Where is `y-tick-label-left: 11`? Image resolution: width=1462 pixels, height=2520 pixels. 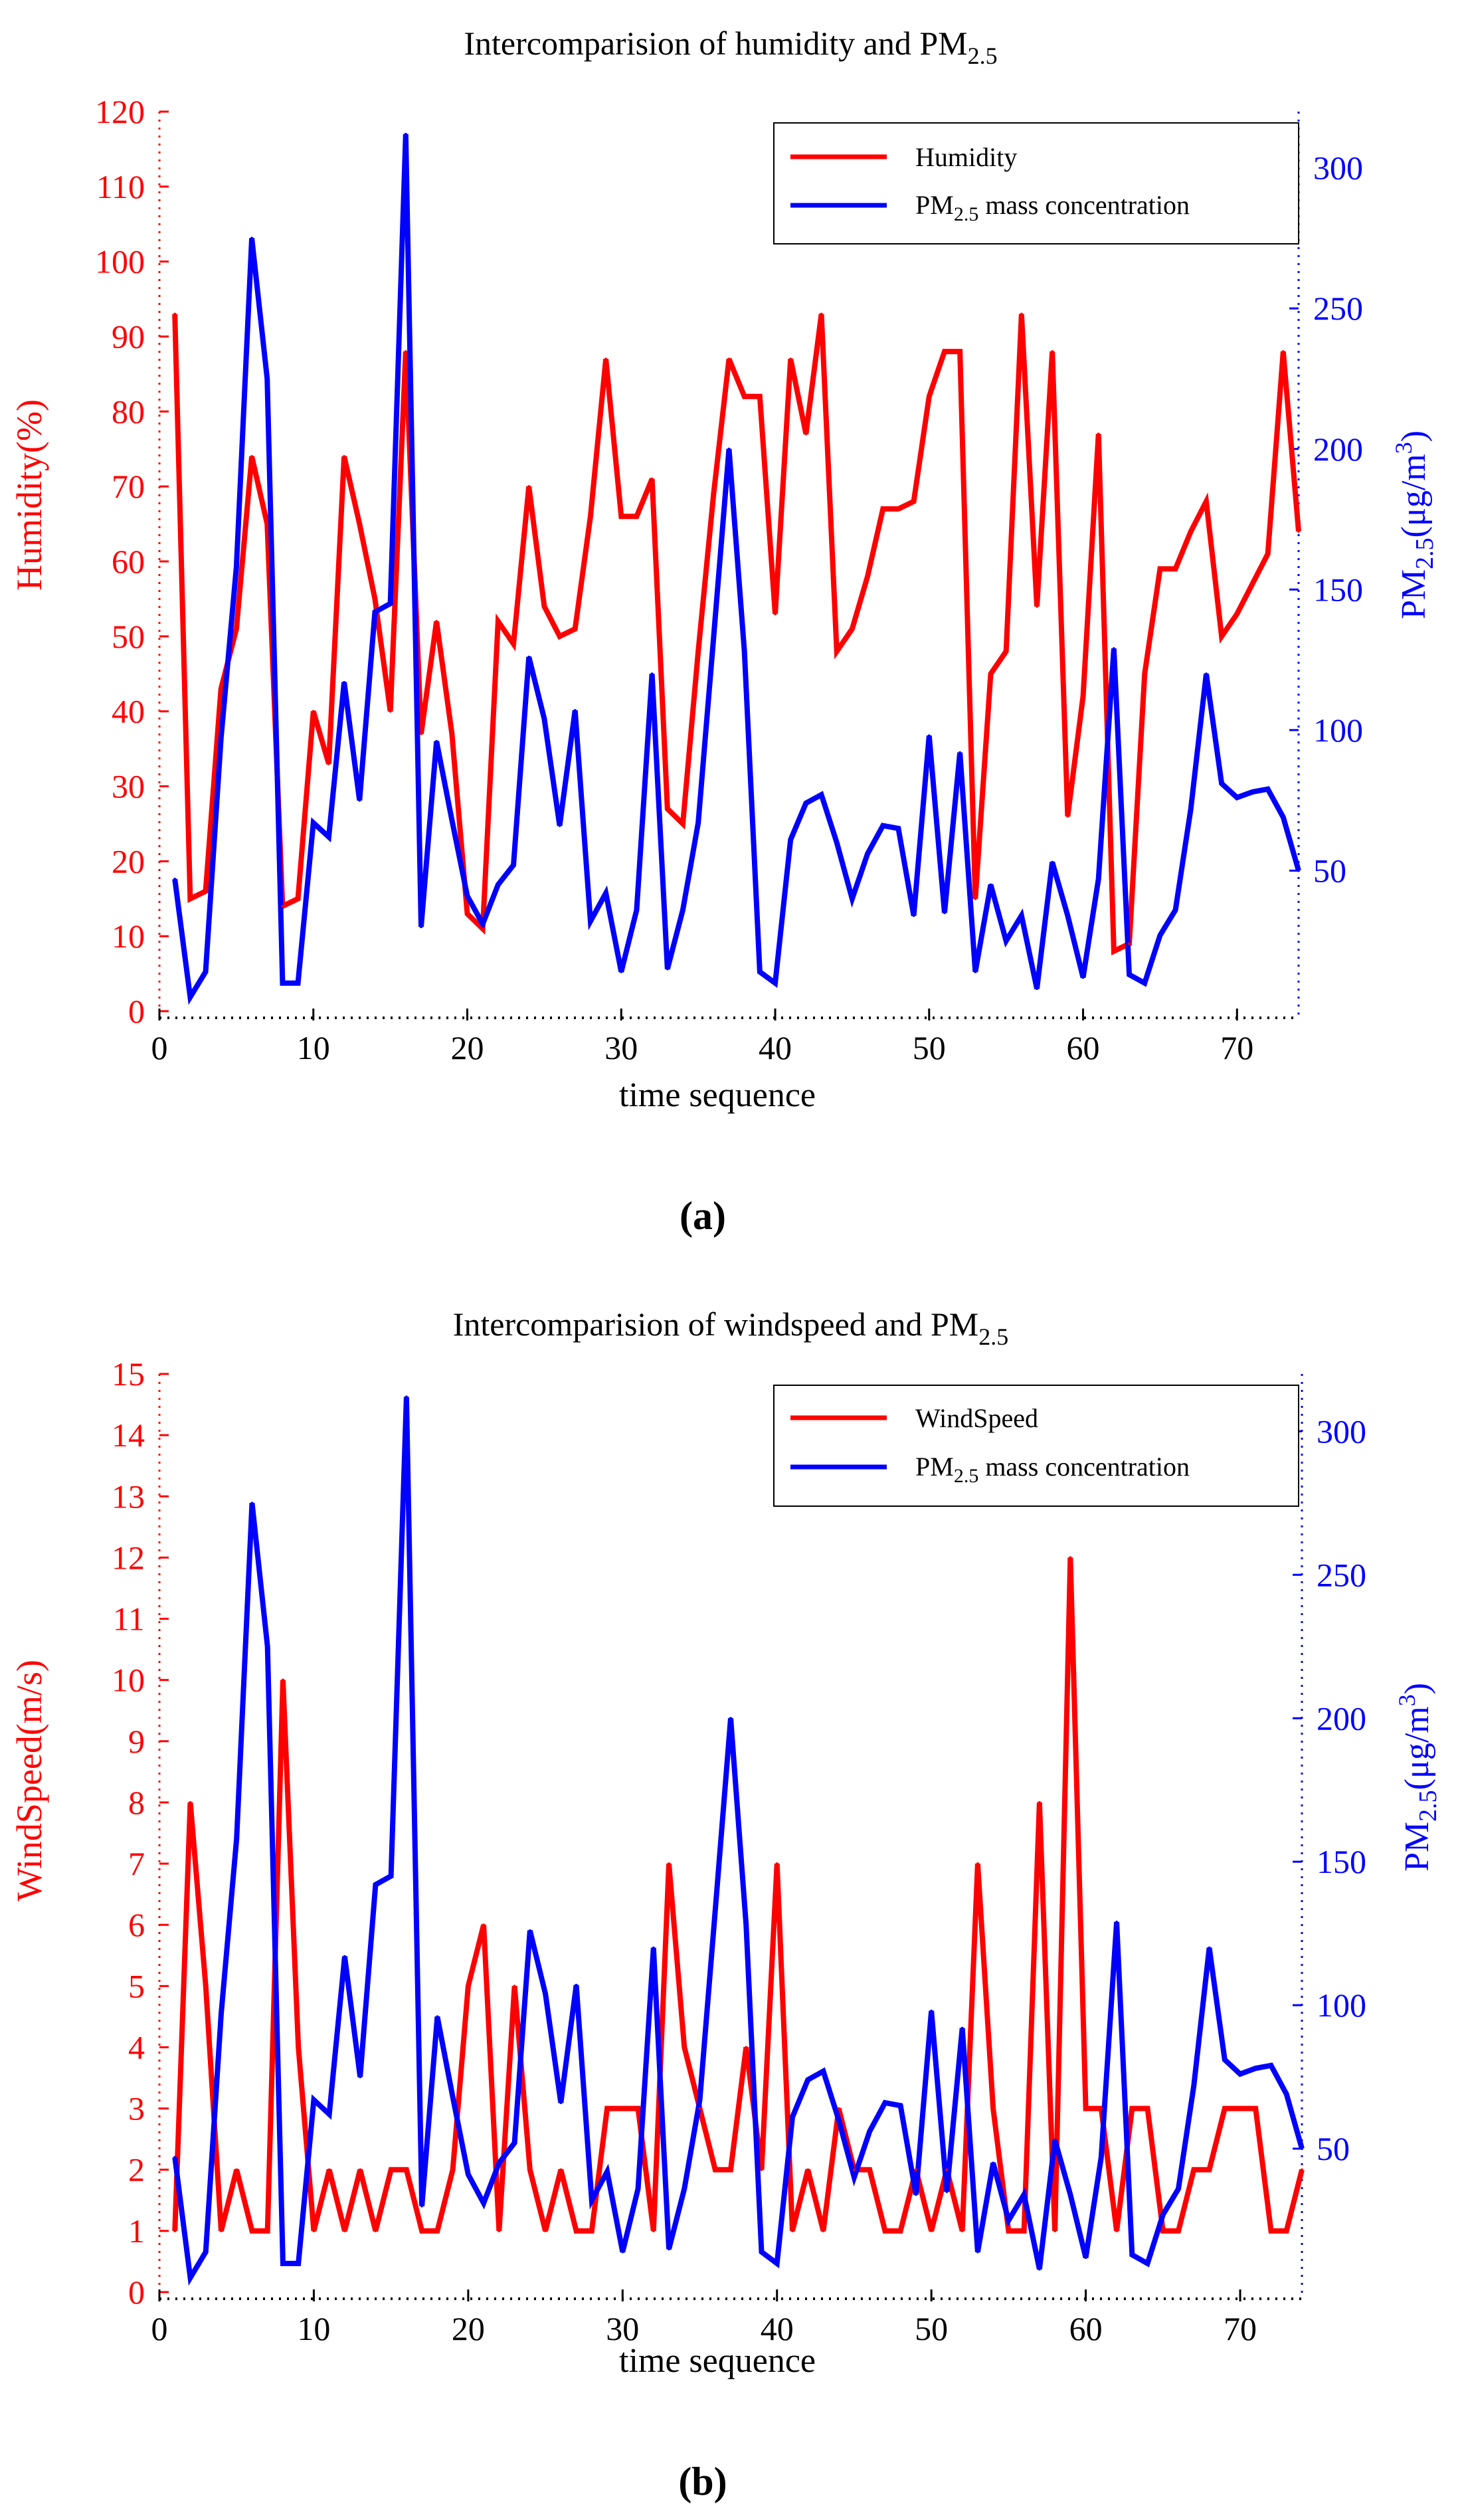 y-tick-label-left: 11 is located at coordinates (129, 1619).